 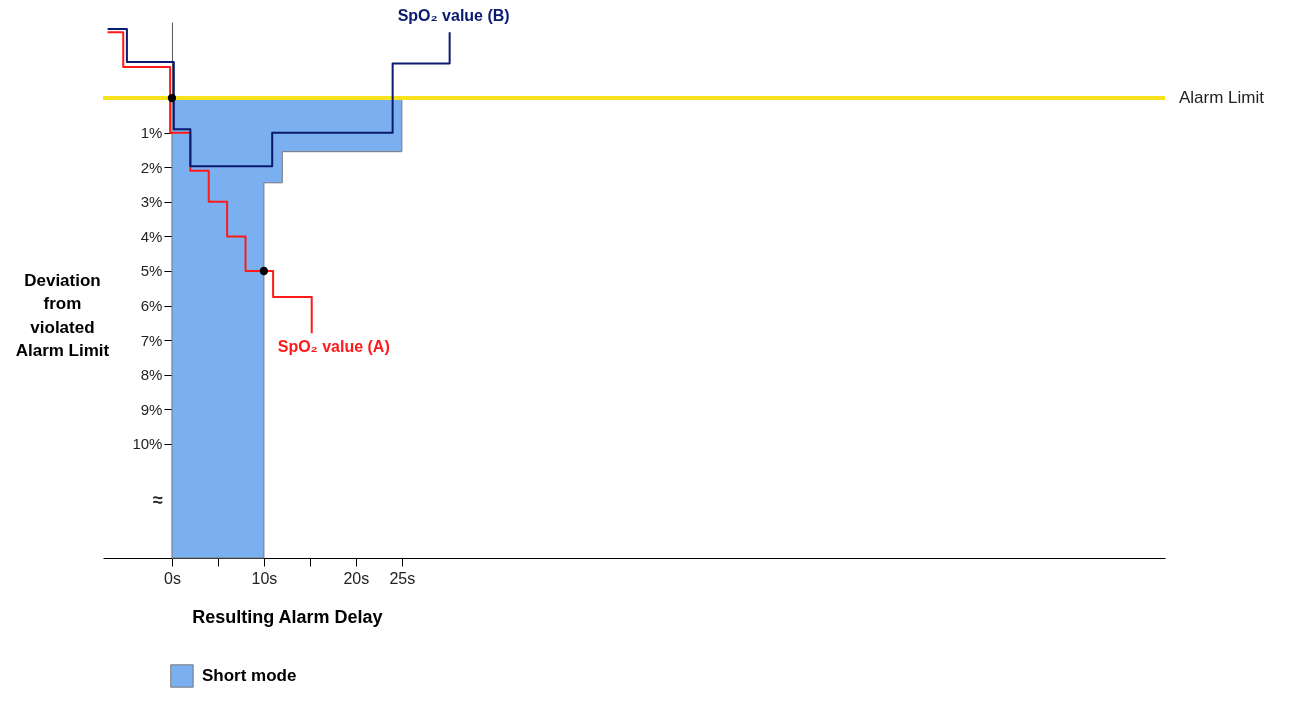 I want to click on series-label: SpO₂ value (A), so click(x=333, y=347).